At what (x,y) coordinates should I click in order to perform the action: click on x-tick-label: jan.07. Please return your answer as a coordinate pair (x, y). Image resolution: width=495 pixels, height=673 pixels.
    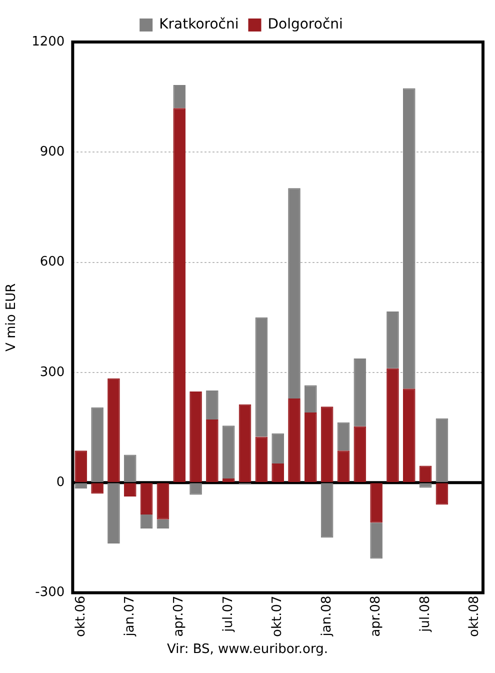
    Looking at the image, I should click on (130, 617).